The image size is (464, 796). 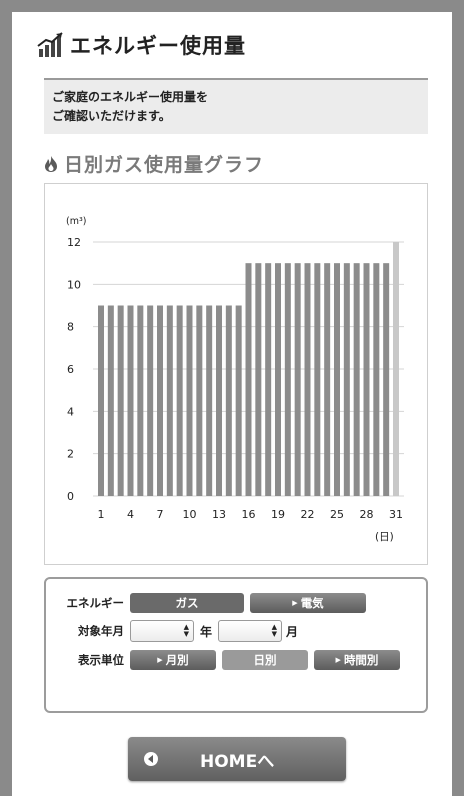 I want to click on energy-chart-icon, so click(x=50, y=44).